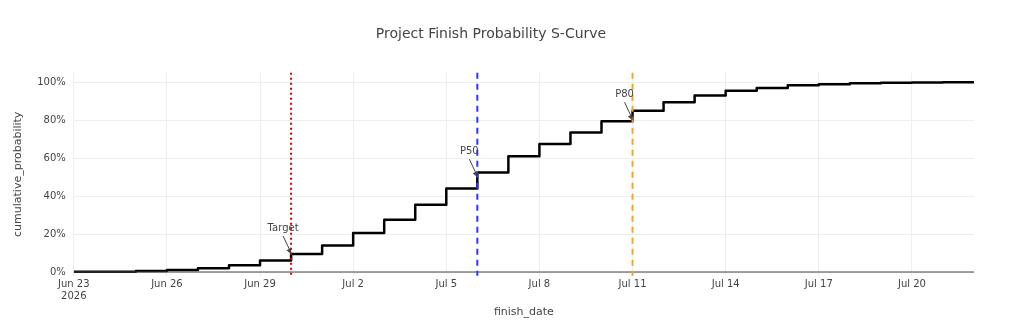 Image resolution: width=1024 pixels, height=333 pixels. What do you see at coordinates (73, 290) in the screenshot?
I see `x-tick-label: Jun 23 2026` at bounding box center [73, 290].